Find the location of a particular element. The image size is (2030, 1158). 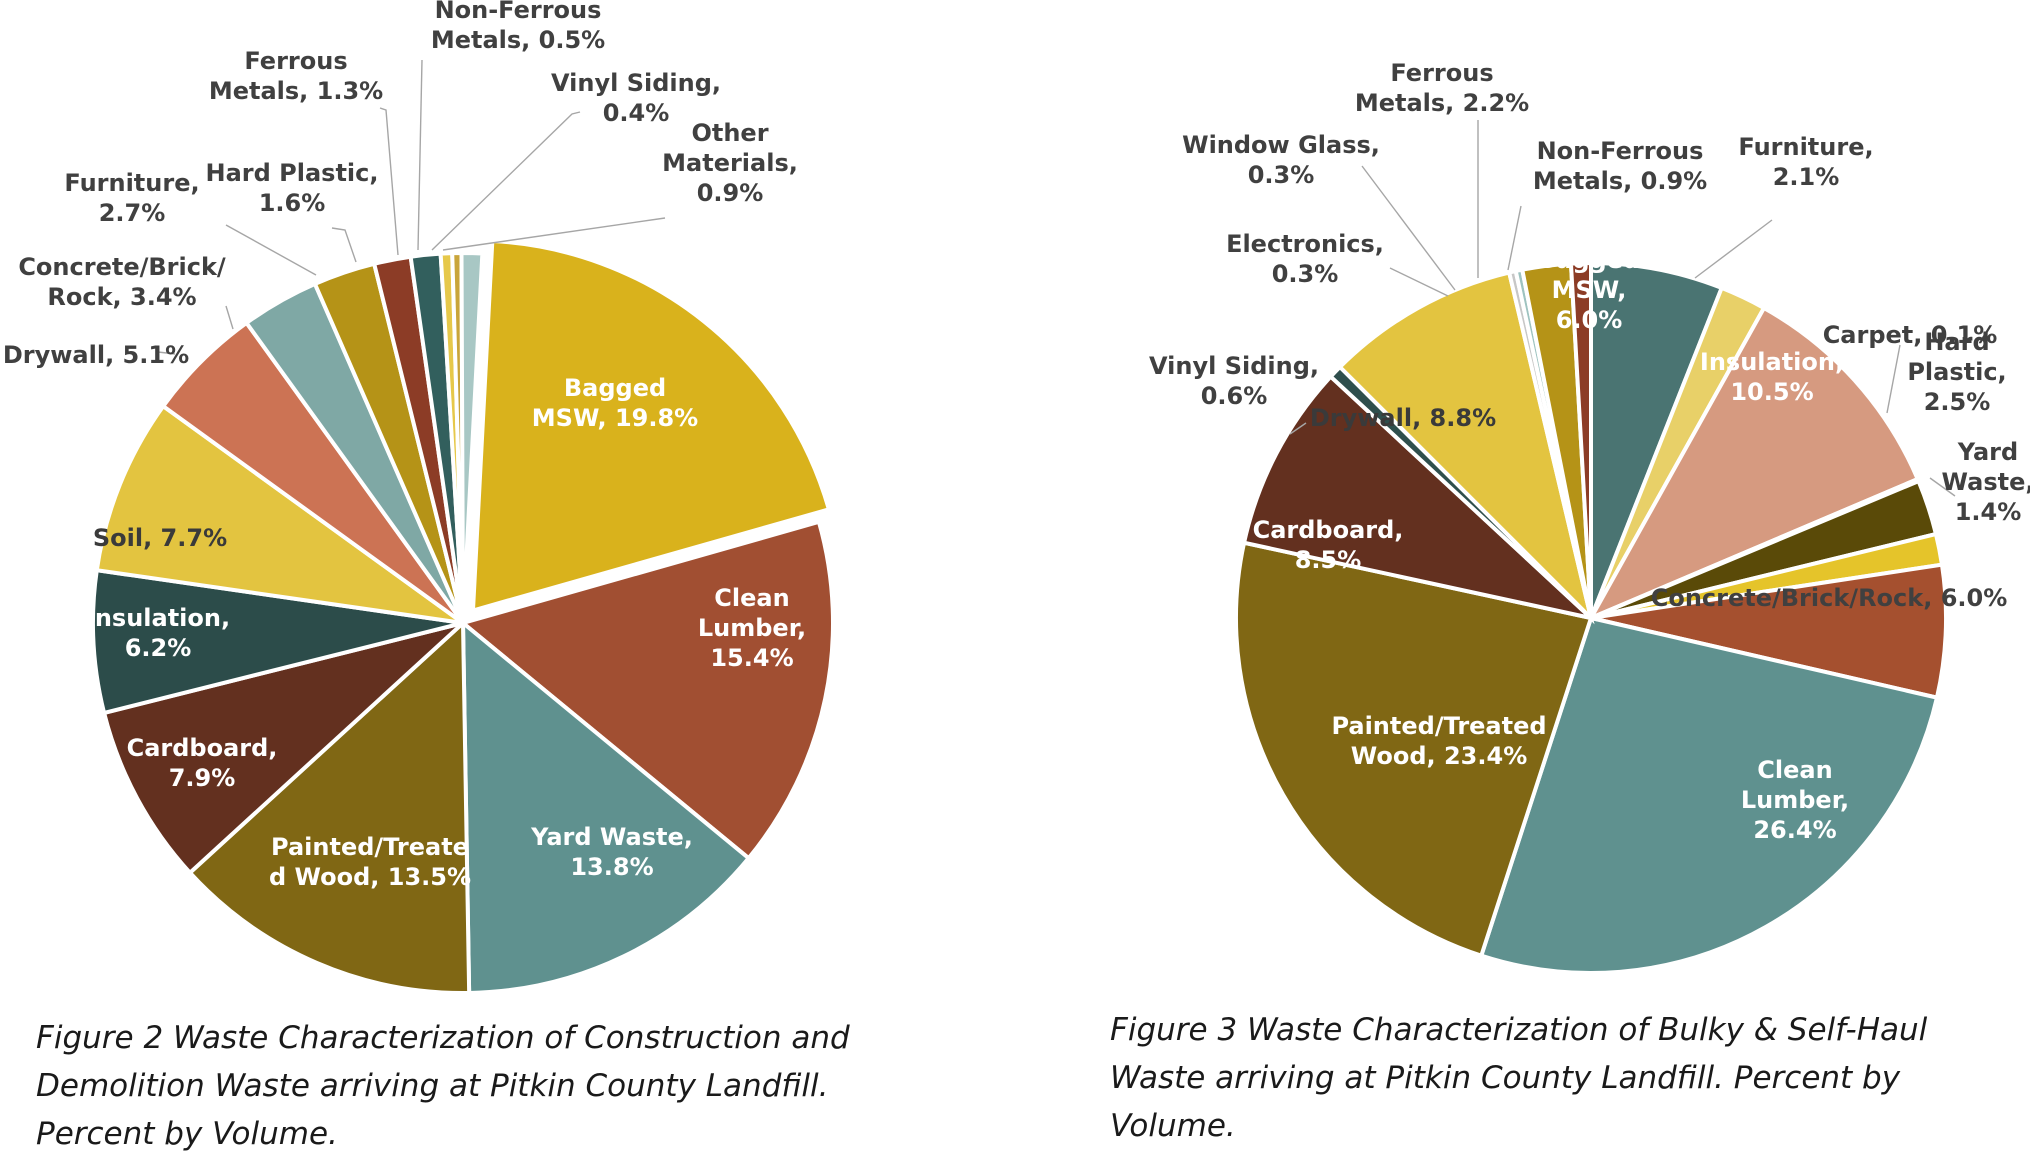

data-label-line: Hard Plastic, is located at coordinates (292, 173).